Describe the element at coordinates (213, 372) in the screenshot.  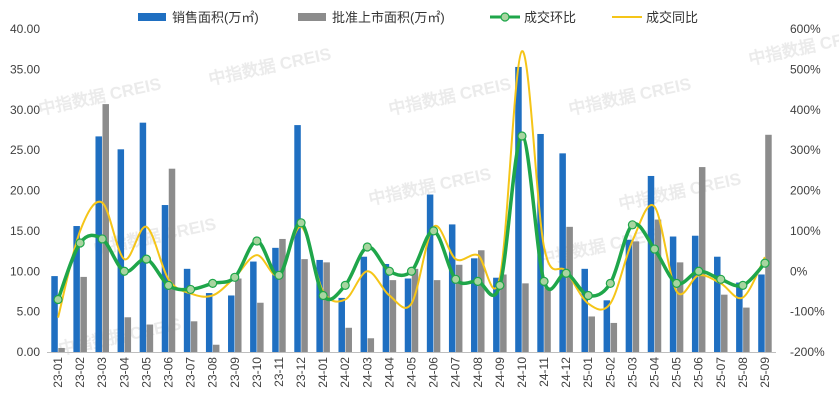
I see `x-tick-label: 23-08` at that location.